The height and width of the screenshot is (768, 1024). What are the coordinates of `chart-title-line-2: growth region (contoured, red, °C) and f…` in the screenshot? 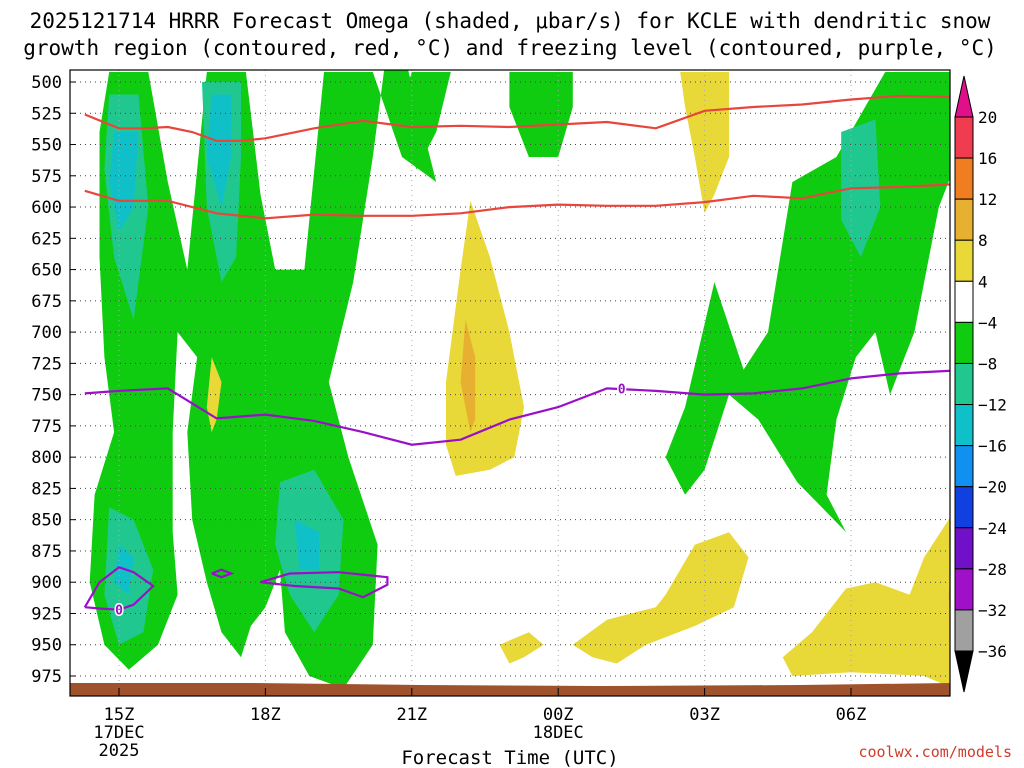 It's located at (510, 48).